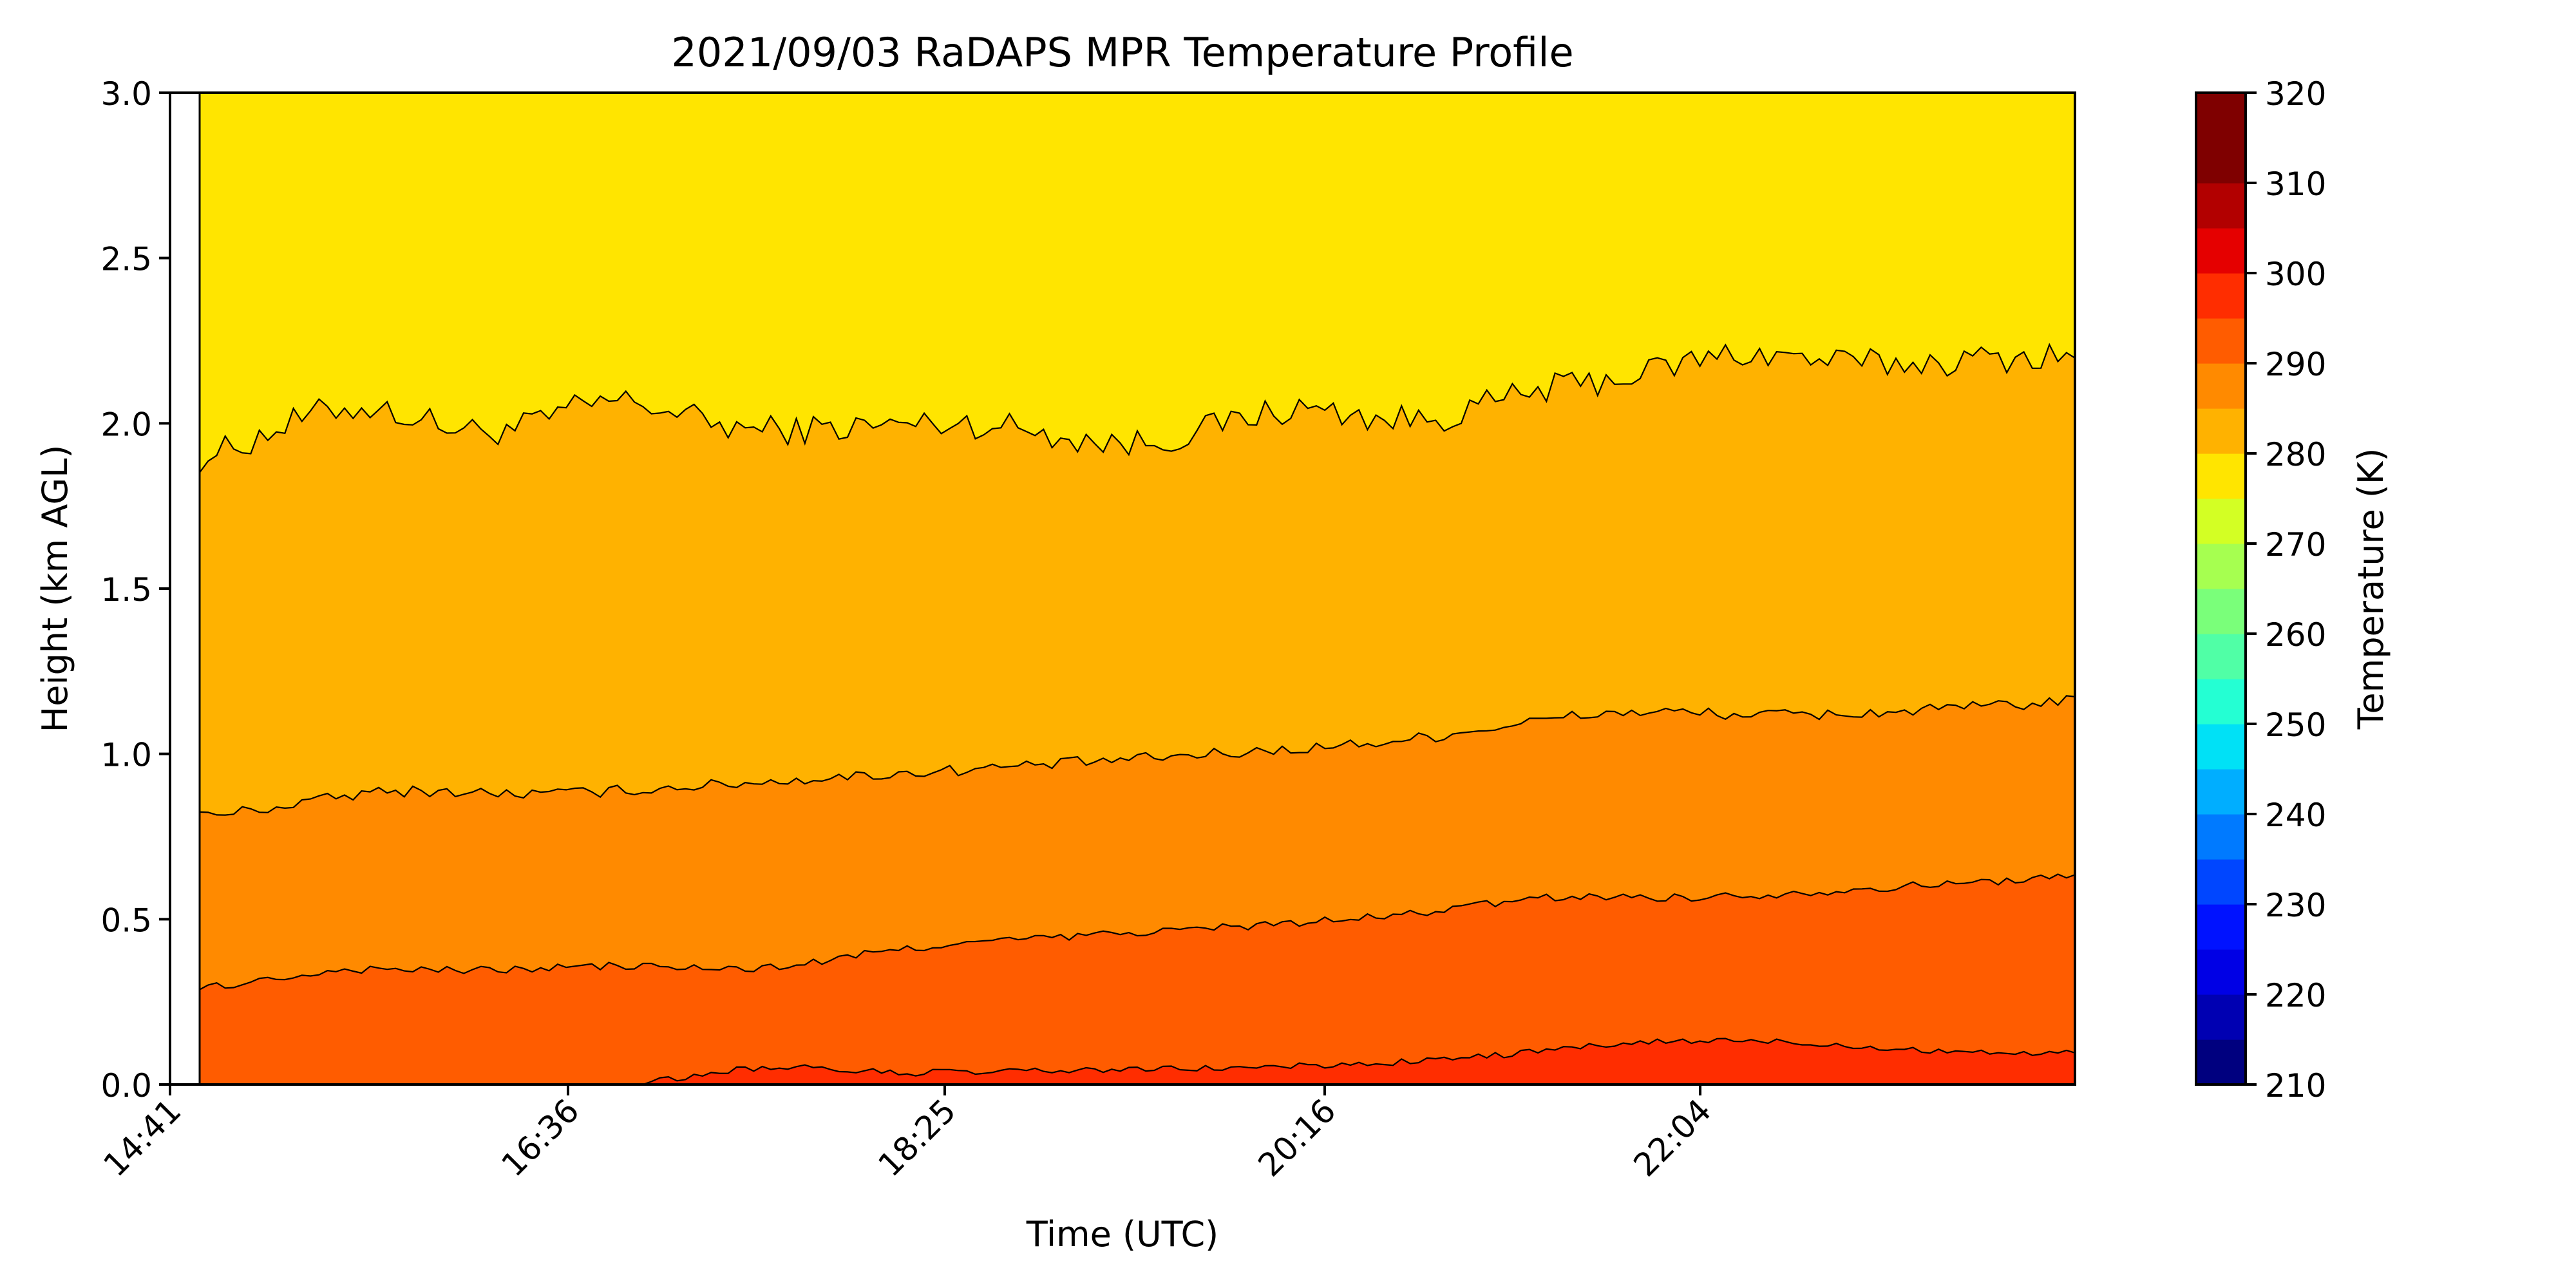 The width and height of the screenshot is (2576, 1288). What do you see at coordinates (541, 1138) in the screenshot?
I see `x-tick-label: 16:36` at bounding box center [541, 1138].